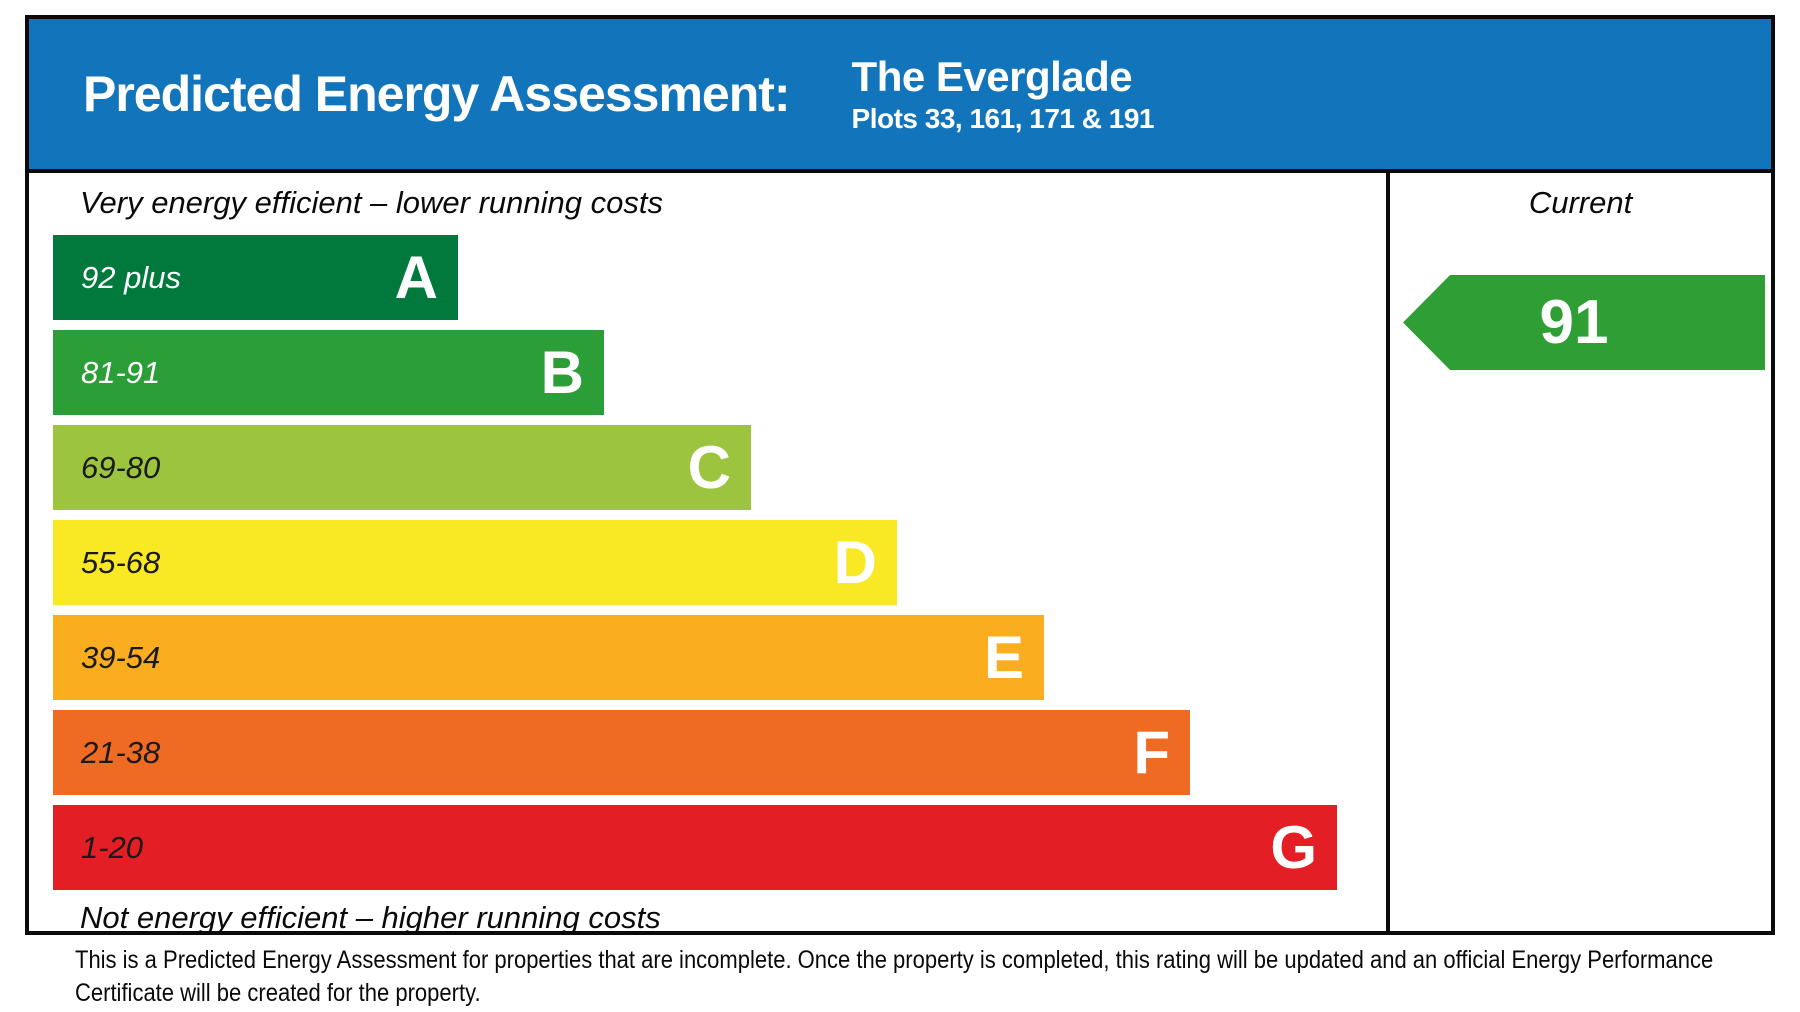 This screenshot has width=1800, height=1012. What do you see at coordinates (437, 94) in the screenshot?
I see `page-title: Predicted Energy Assessment:` at bounding box center [437, 94].